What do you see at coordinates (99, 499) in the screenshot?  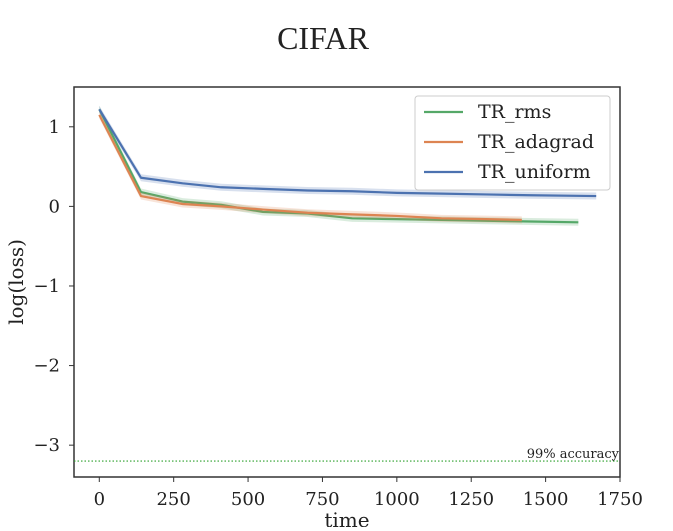 I see `x-tick-label: 0` at bounding box center [99, 499].